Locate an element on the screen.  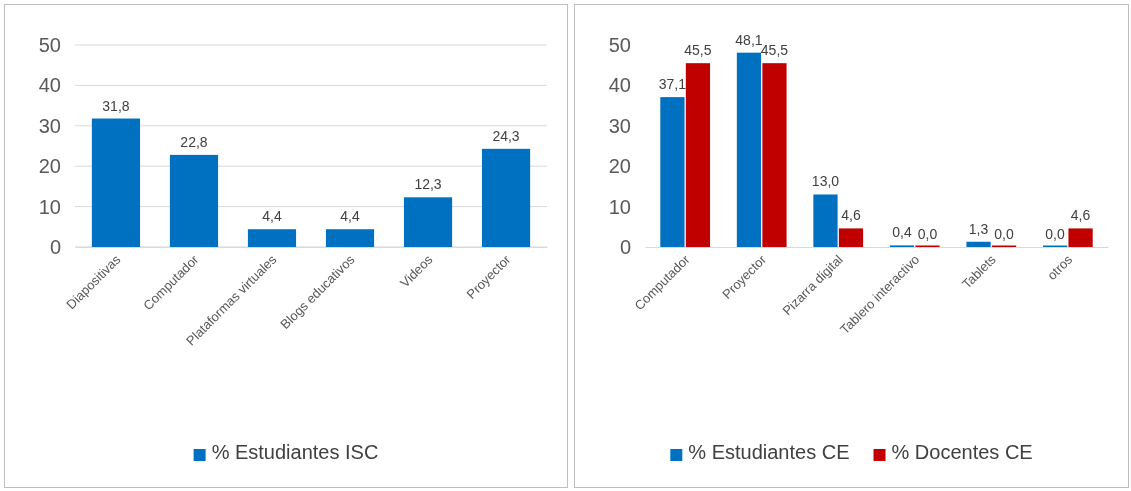
data-label: 37,1 is located at coordinates (672, 84).